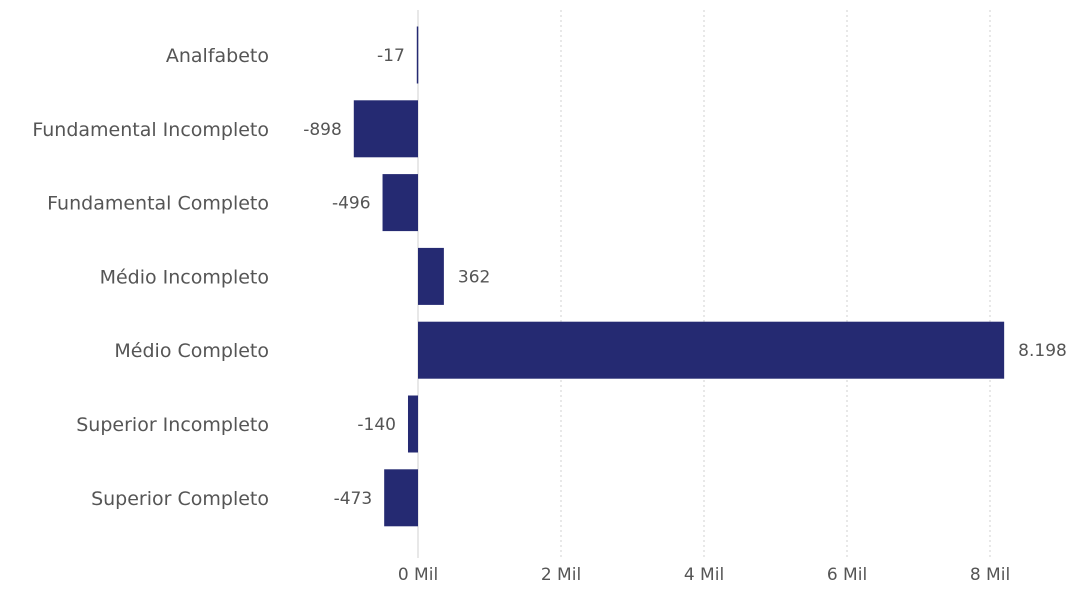 Image resolution: width=1074 pixels, height=592 pixels. What do you see at coordinates (150, 130) in the screenshot?
I see `category-label: Fundamental Incompleto` at bounding box center [150, 130].